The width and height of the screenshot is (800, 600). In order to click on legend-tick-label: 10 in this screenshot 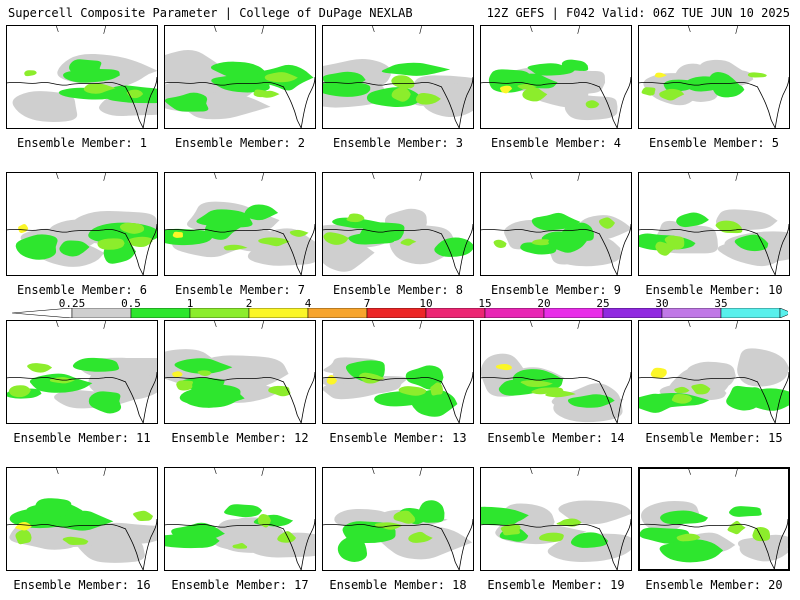, I will do `click(426, 303)`.